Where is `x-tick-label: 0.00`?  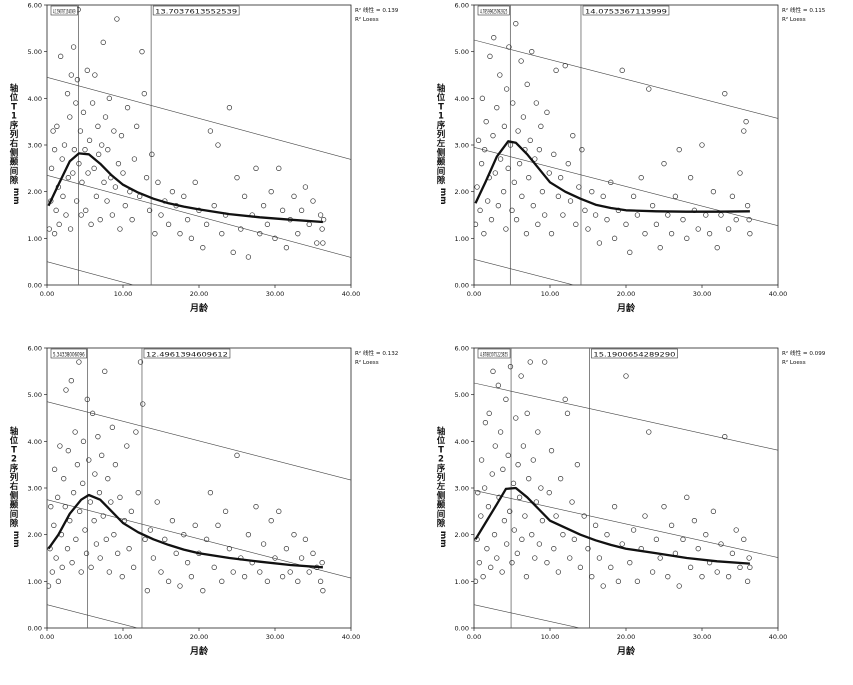 x-tick-label: 0.00 is located at coordinates (47, 637).